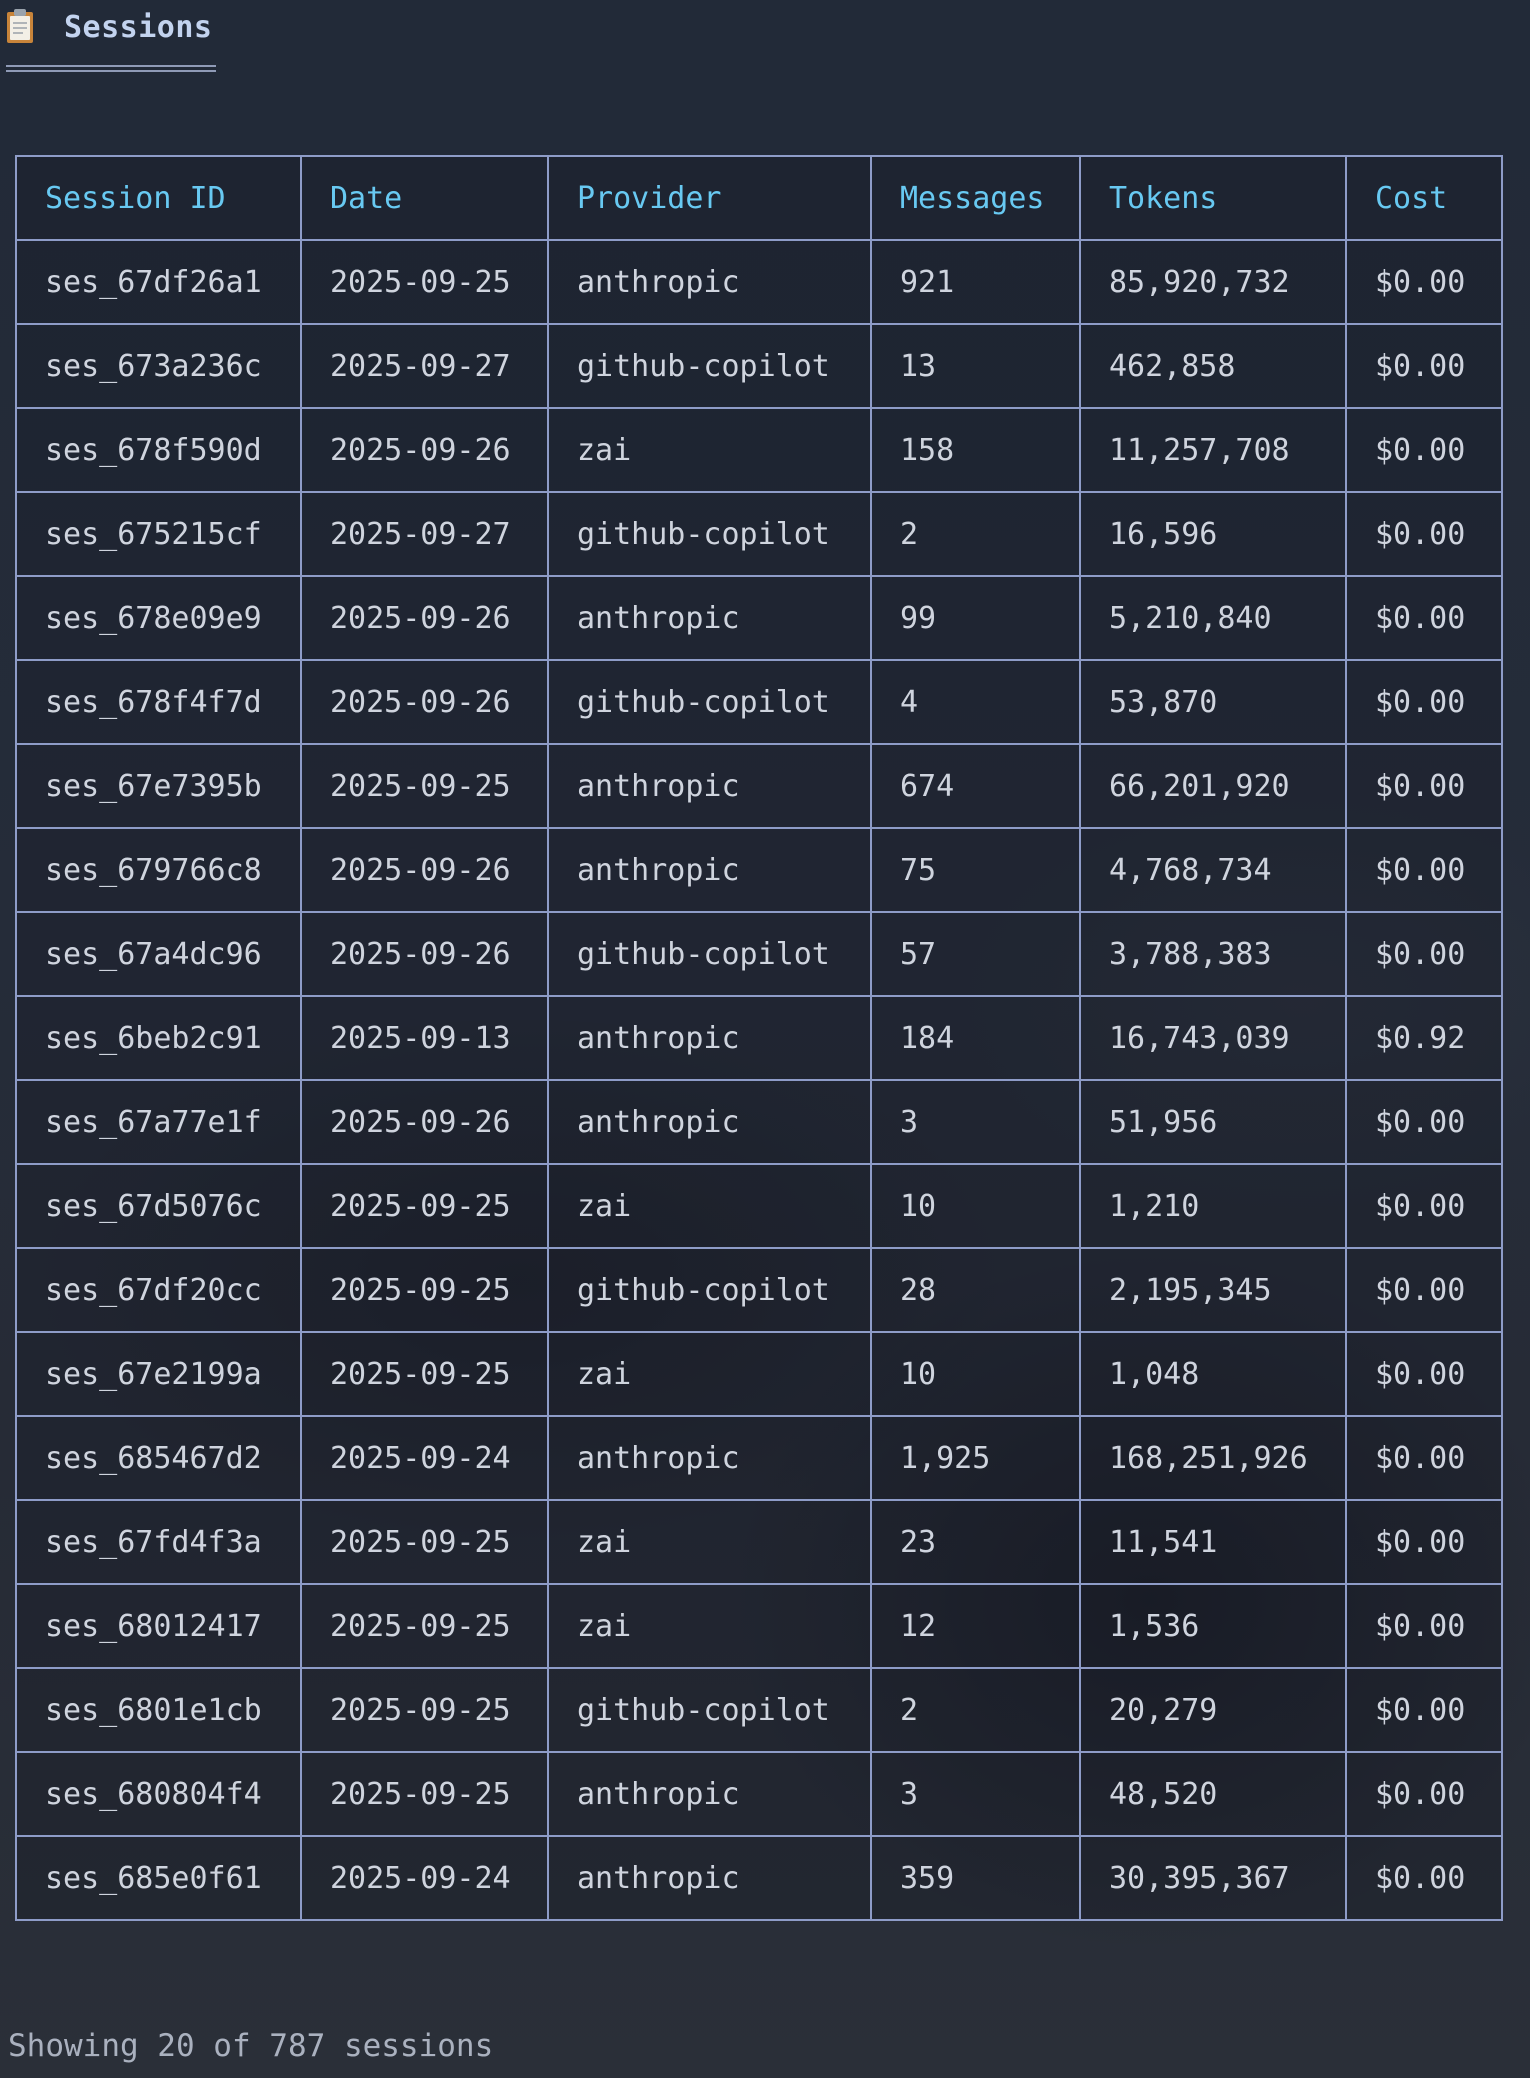 This screenshot has height=2078, width=1530. I want to click on cell-tokens: 20,279, so click(1213, 1710).